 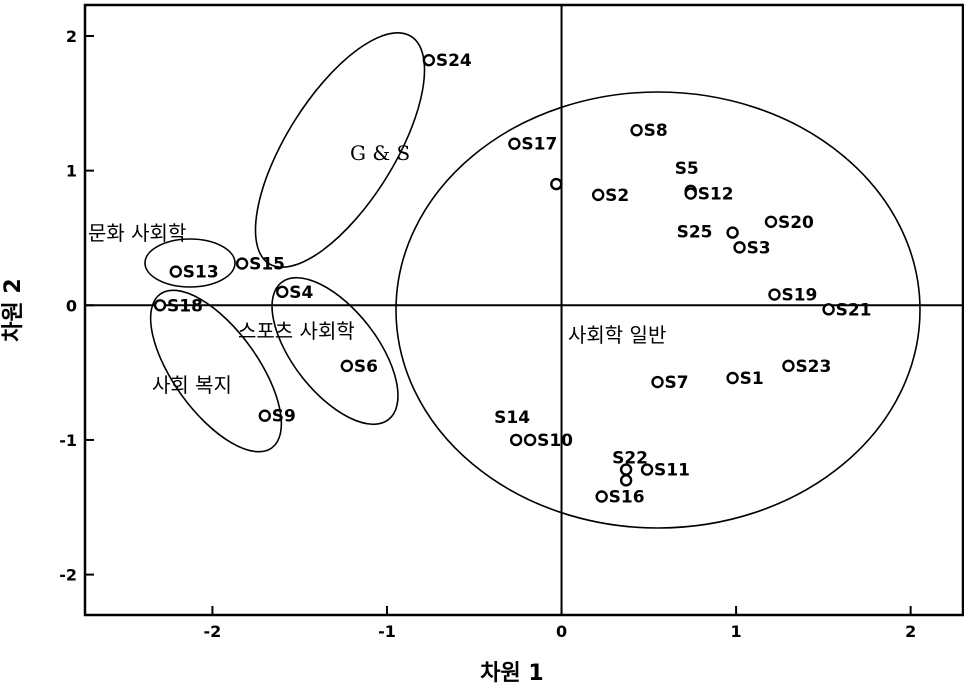 What do you see at coordinates (555, 441) in the screenshot?
I see `point-label: S10` at bounding box center [555, 441].